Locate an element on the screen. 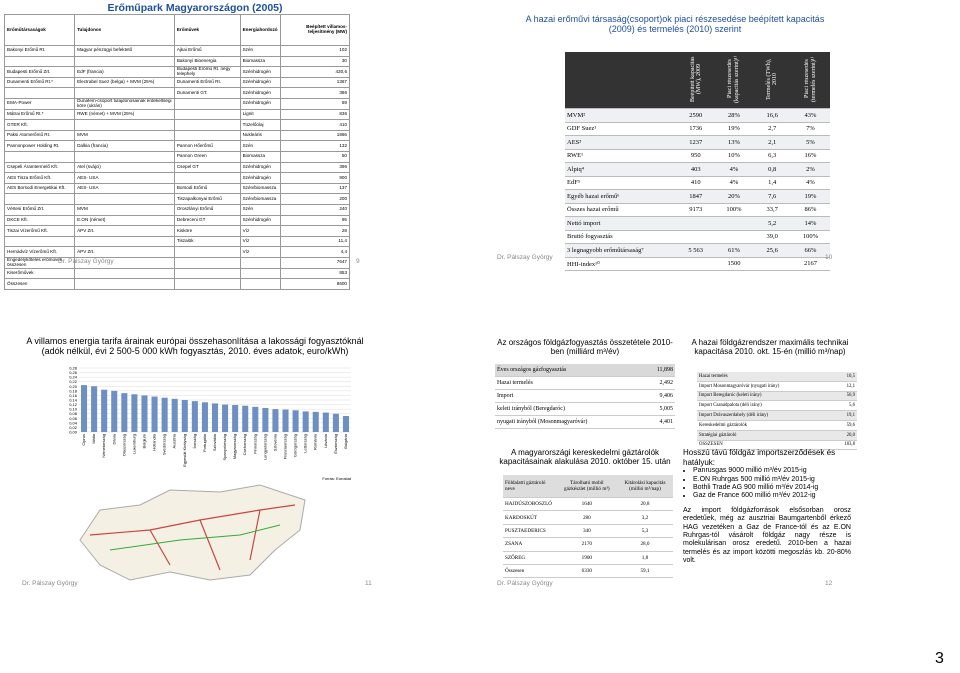  x-tick-label: Luxemburg is located at coordinates (133, 444).